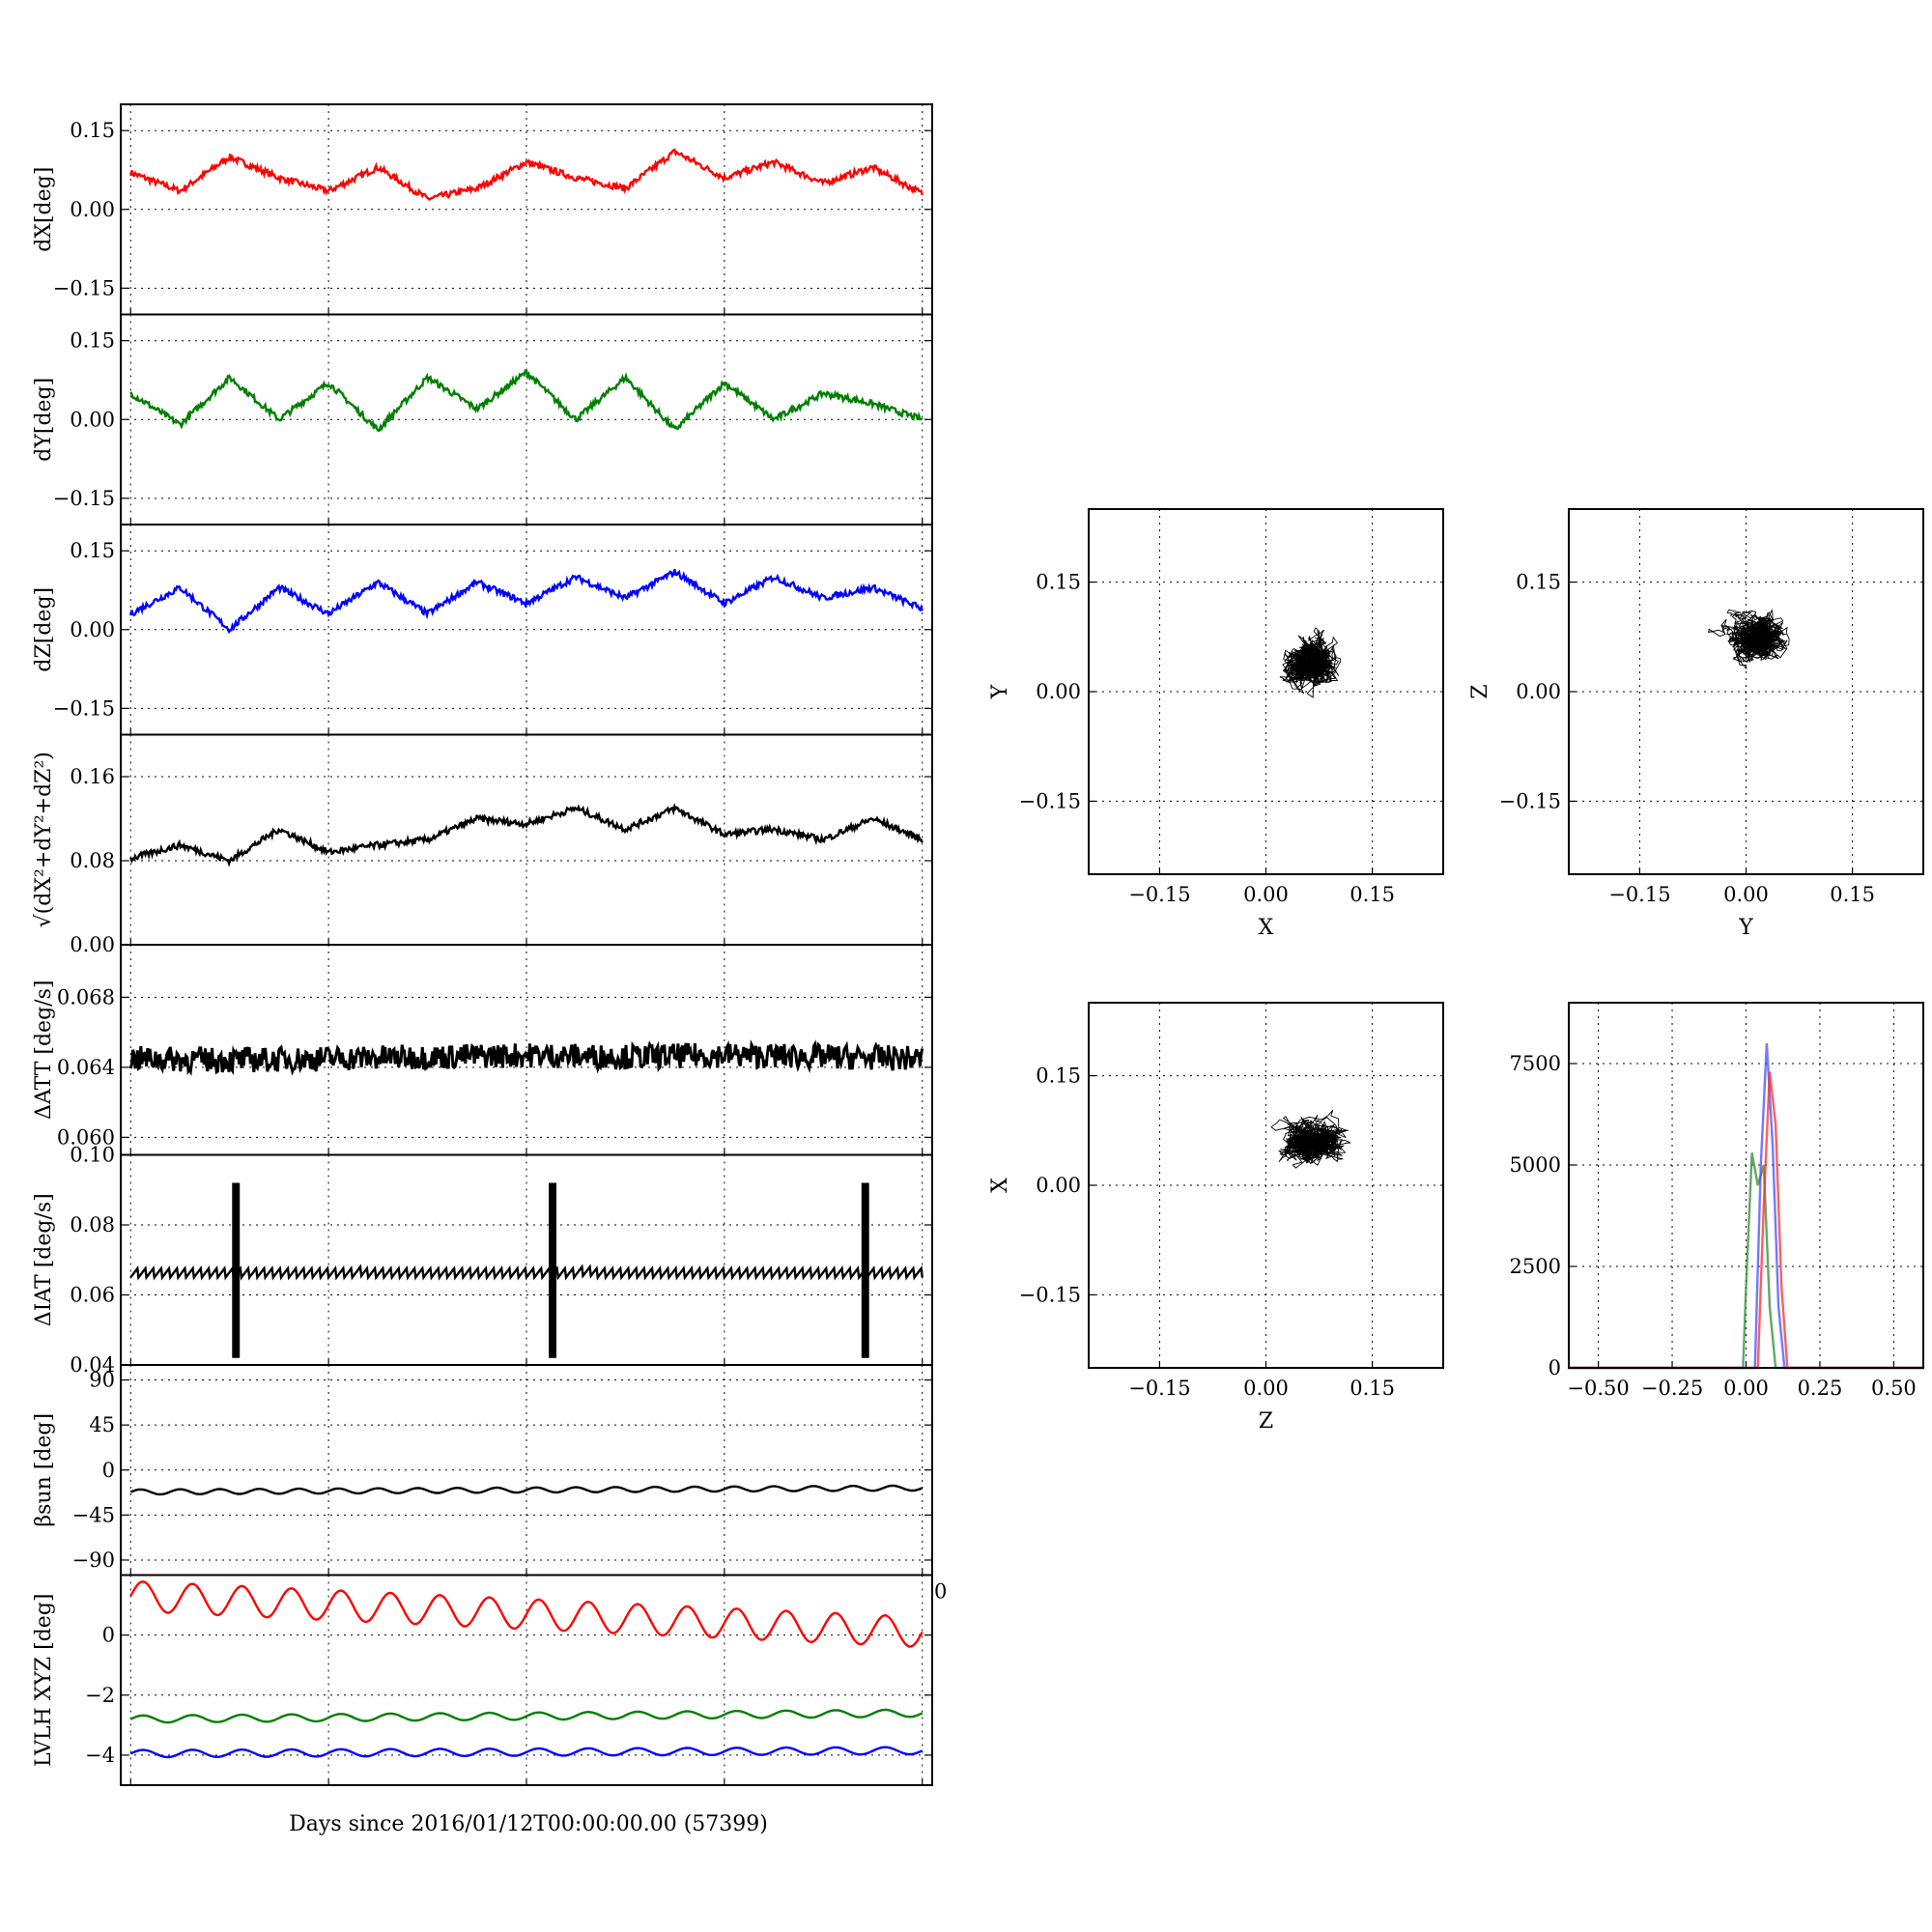 Image resolution: width=1932 pixels, height=1932 pixels. Describe the element at coordinates (44, 1050) in the screenshot. I see `y-axis-label: ΔATT [deg/s]` at that location.